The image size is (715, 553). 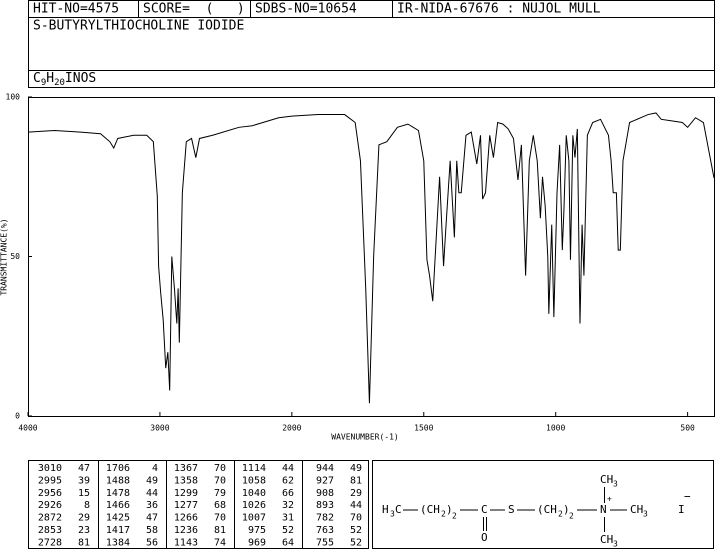 What do you see at coordinates (220, 505) in the screenshot?
I see `peak-transmittance: 68` at bounding box center [220, 505].